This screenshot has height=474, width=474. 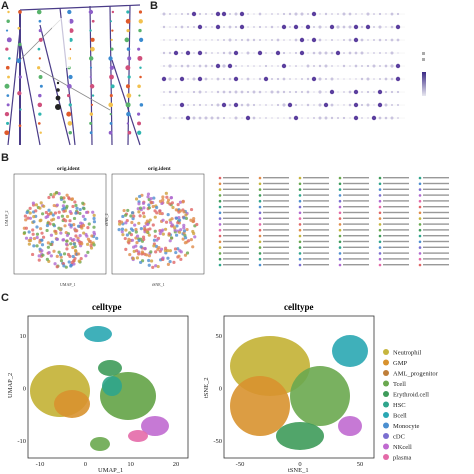 I want to click on c-right-title: celltype, so click(x=299, y=307).